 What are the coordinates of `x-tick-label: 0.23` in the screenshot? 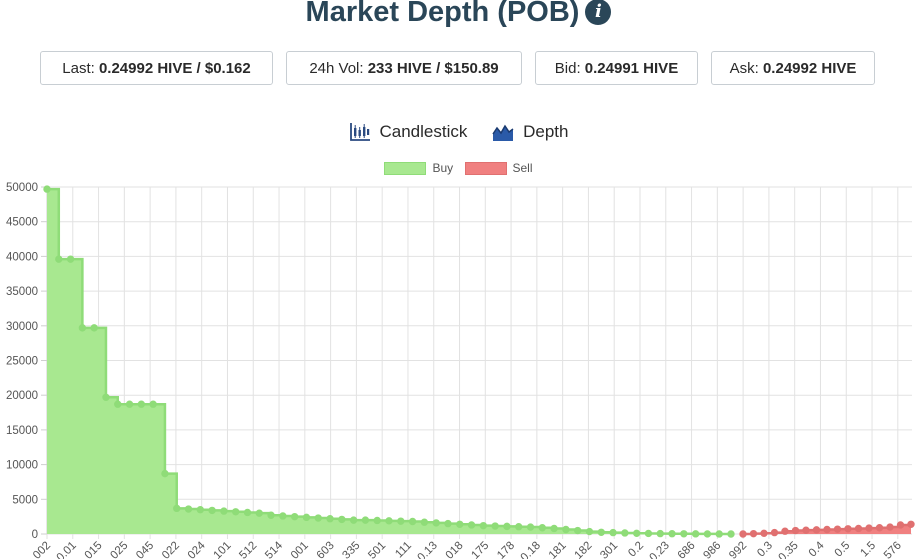 It's located at (660, 549).